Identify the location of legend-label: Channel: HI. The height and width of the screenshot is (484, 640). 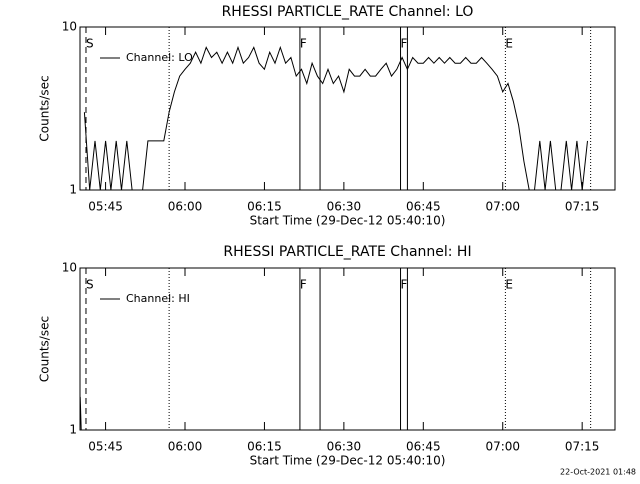
(158, 298).